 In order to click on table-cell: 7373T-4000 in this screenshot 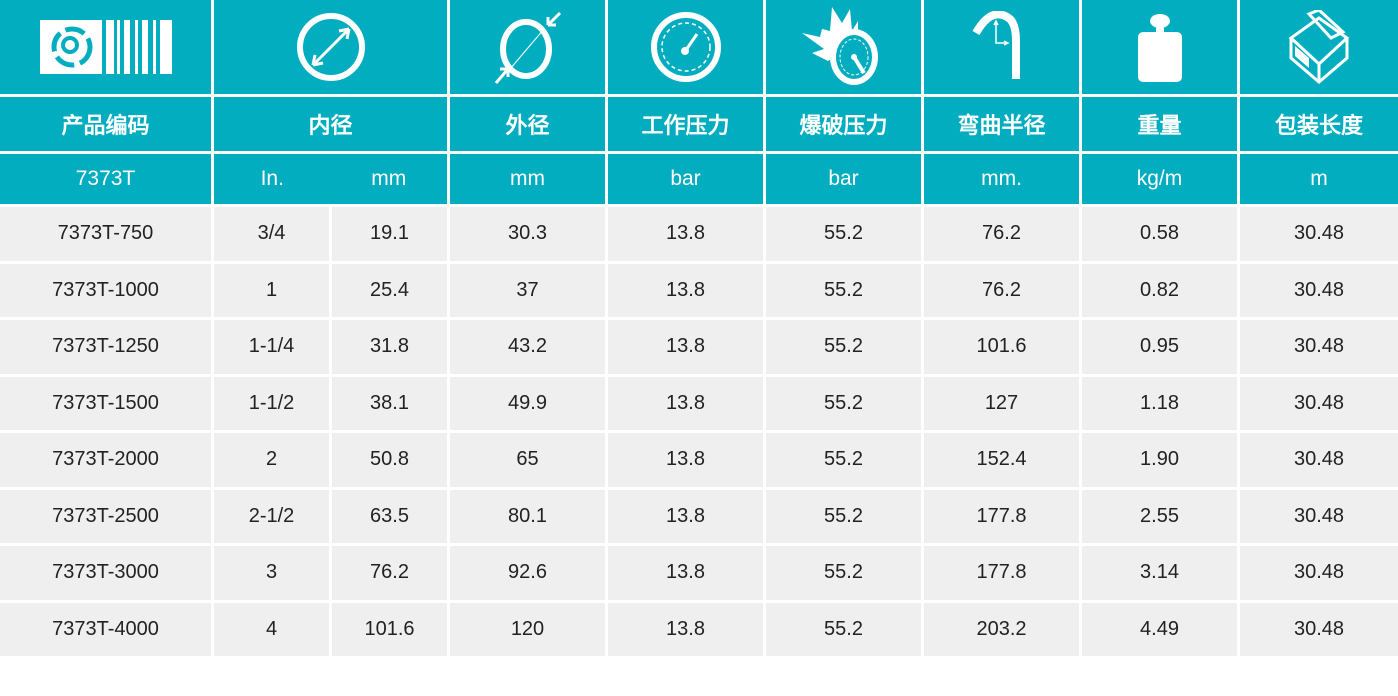, I will do `click(105, 629)`.